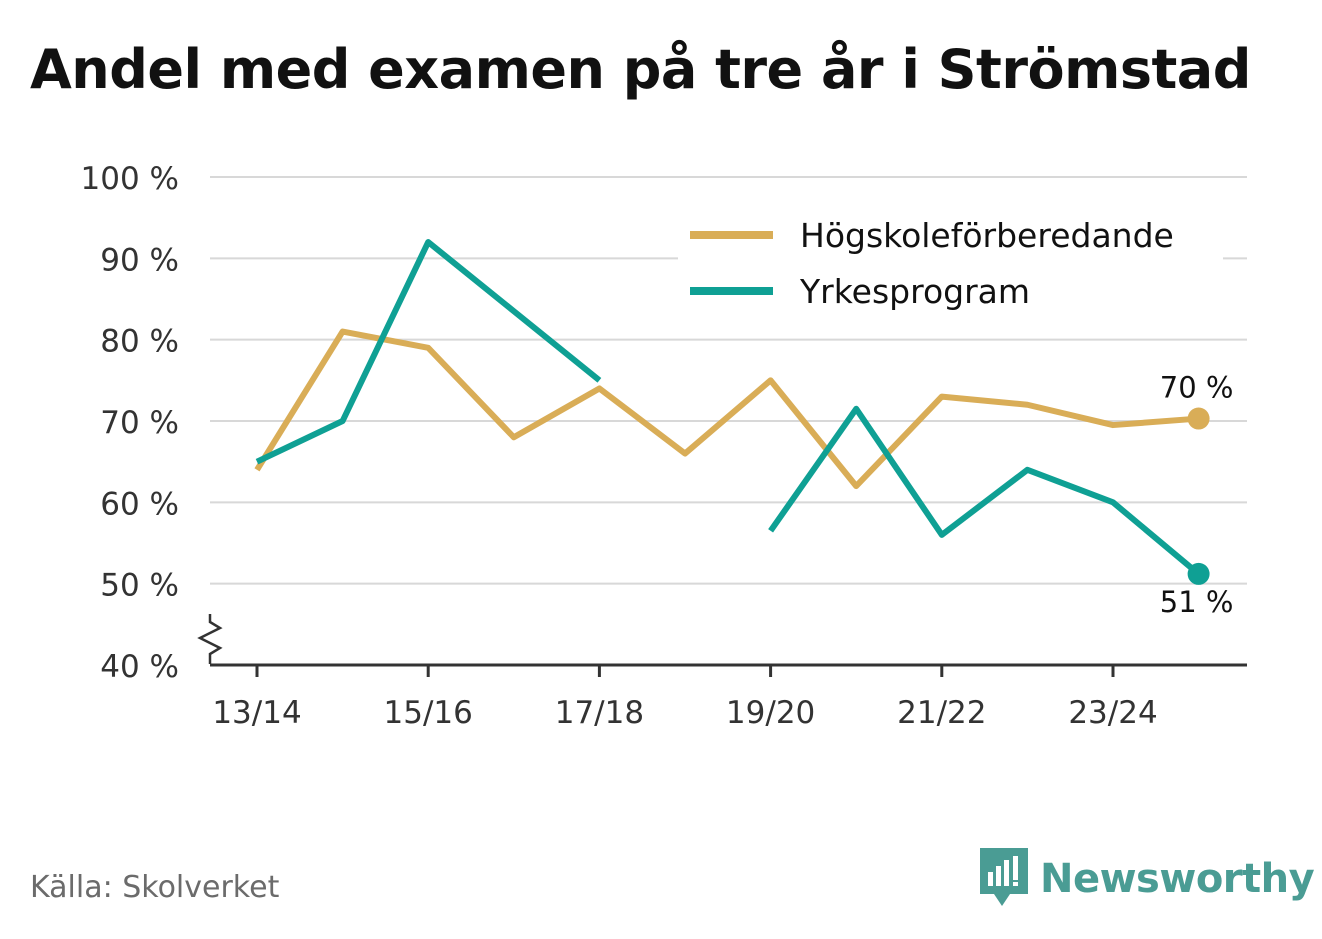  Describe the element at coordinates (139, 667) in the screenshot. I see `y-tick-label: 40 %` at that location.